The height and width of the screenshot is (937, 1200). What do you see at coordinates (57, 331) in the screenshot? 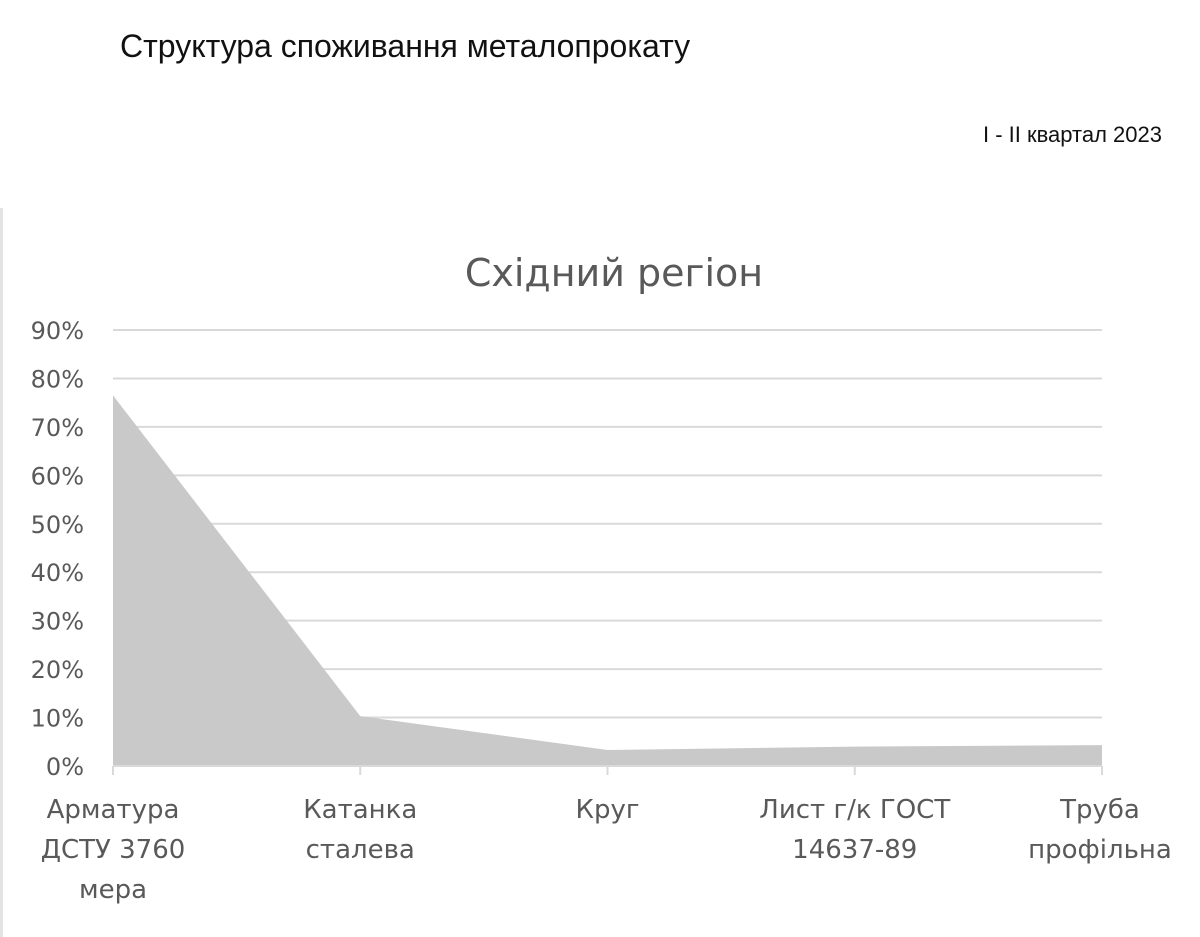
I see `y-tick-label: 90%` at bounding box center [57, 331].